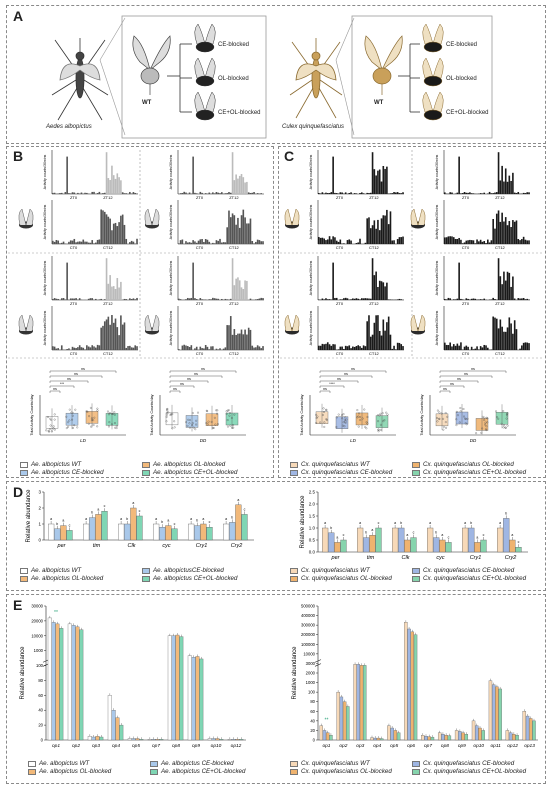  Describe the element at coordinates (475, 578) in the screenshot. I see `legend-d-cx-ceol: Cx. quinquefasciatus CE+OL-blocked` at that location.